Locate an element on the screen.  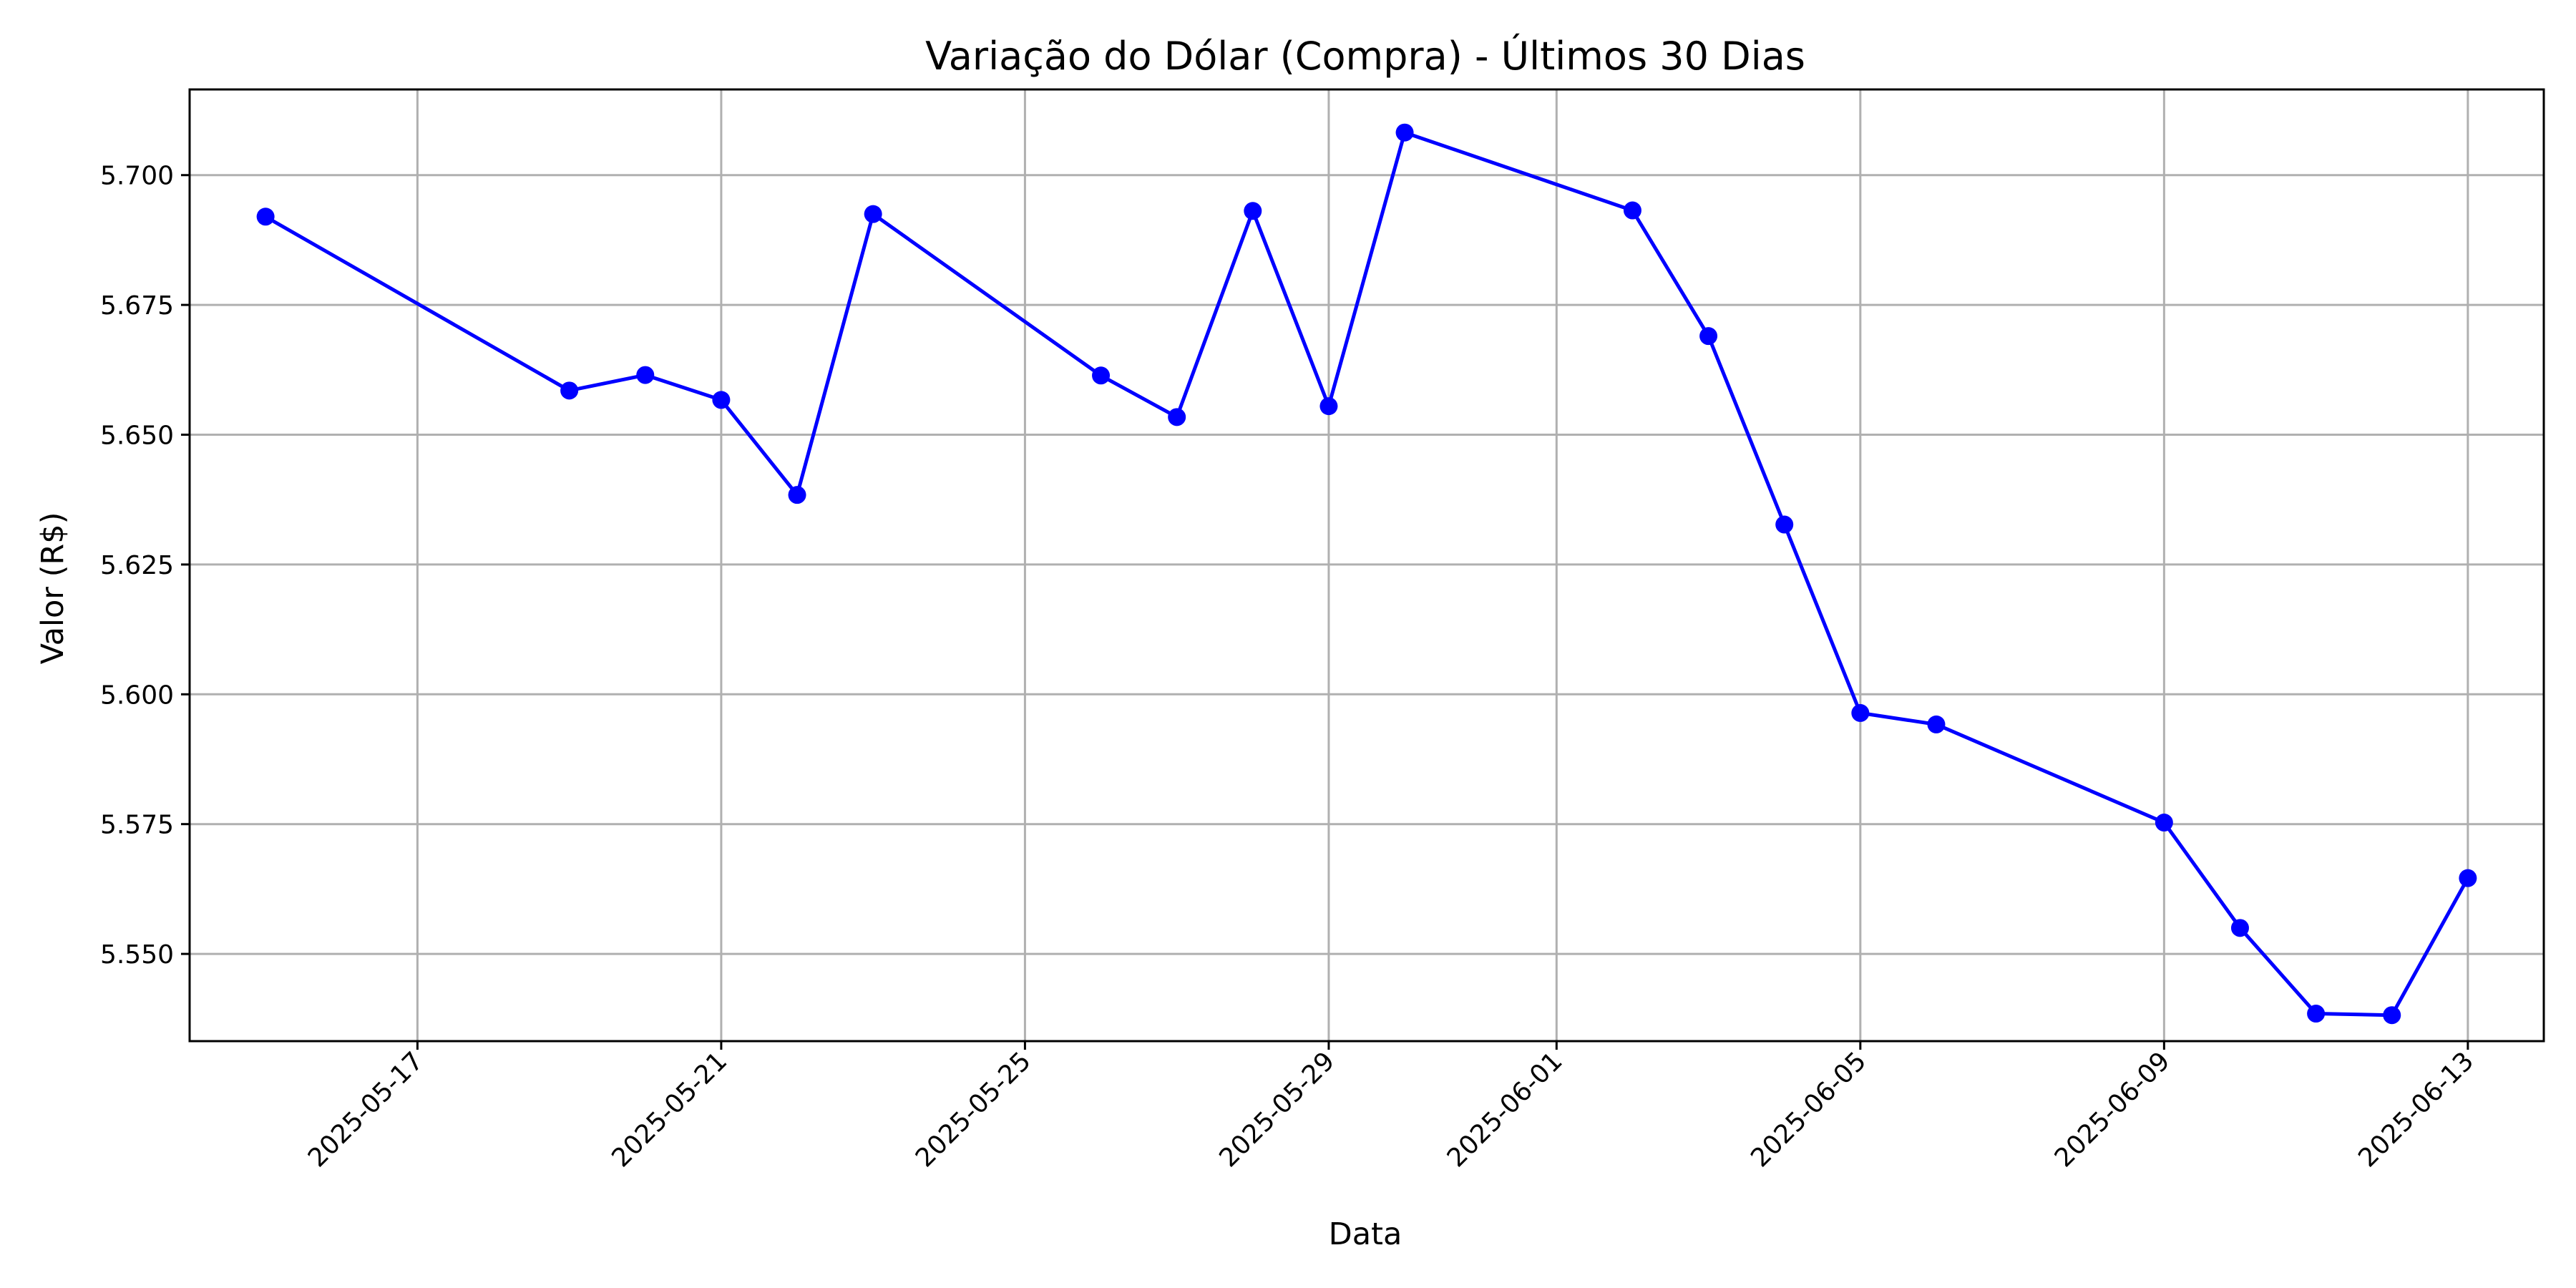
y-tick-label: 5.575 is located at coordinates (137, 825).